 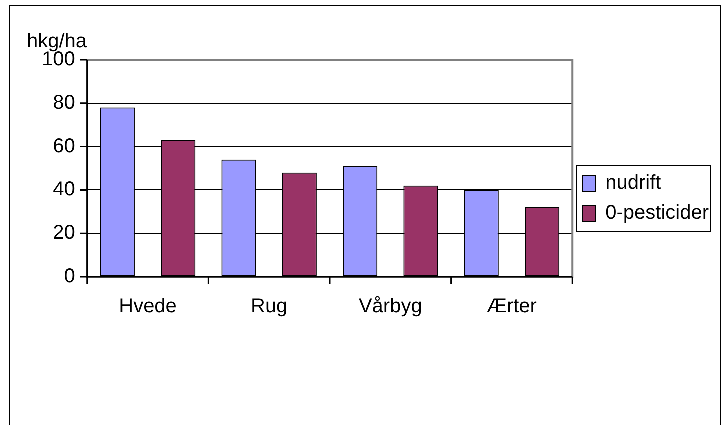 What do you see at coordinates (64, 103) in the screenshot?
I see `y-tick-label: 80` at bounding box center [64, 103].